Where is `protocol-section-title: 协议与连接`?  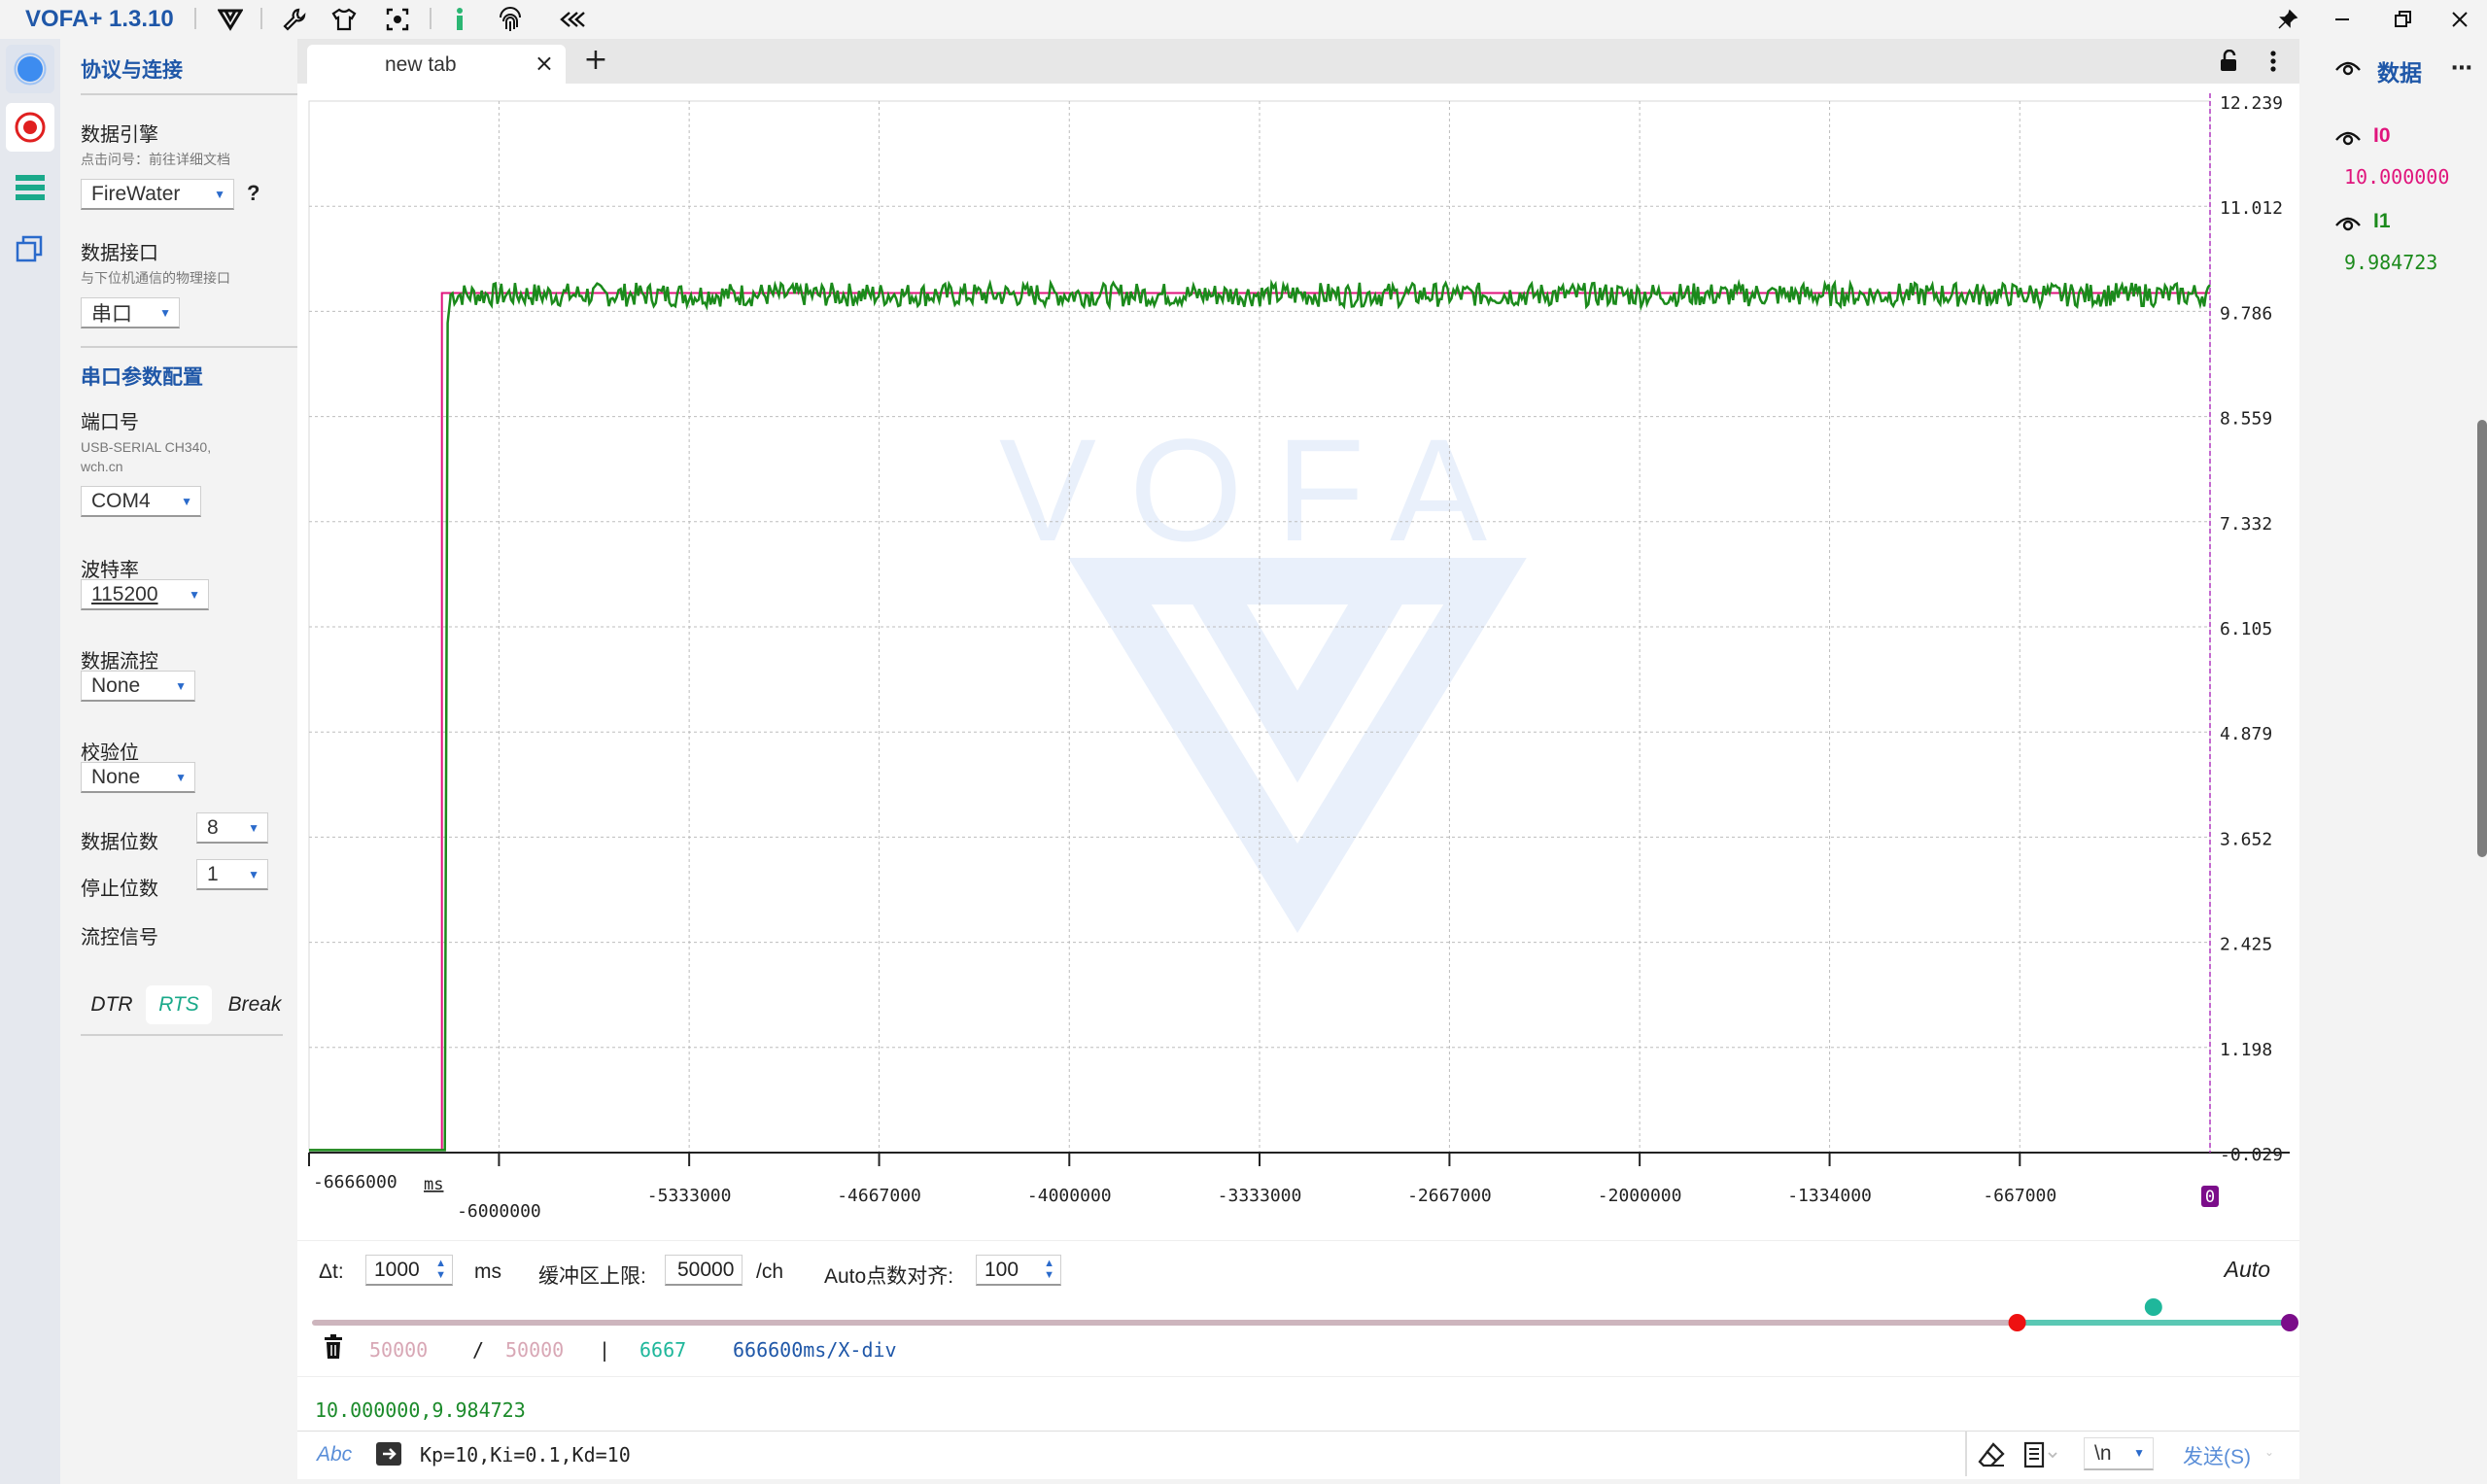 protocol-section-title: 协议与连接 is located at coordinates (132, 70).